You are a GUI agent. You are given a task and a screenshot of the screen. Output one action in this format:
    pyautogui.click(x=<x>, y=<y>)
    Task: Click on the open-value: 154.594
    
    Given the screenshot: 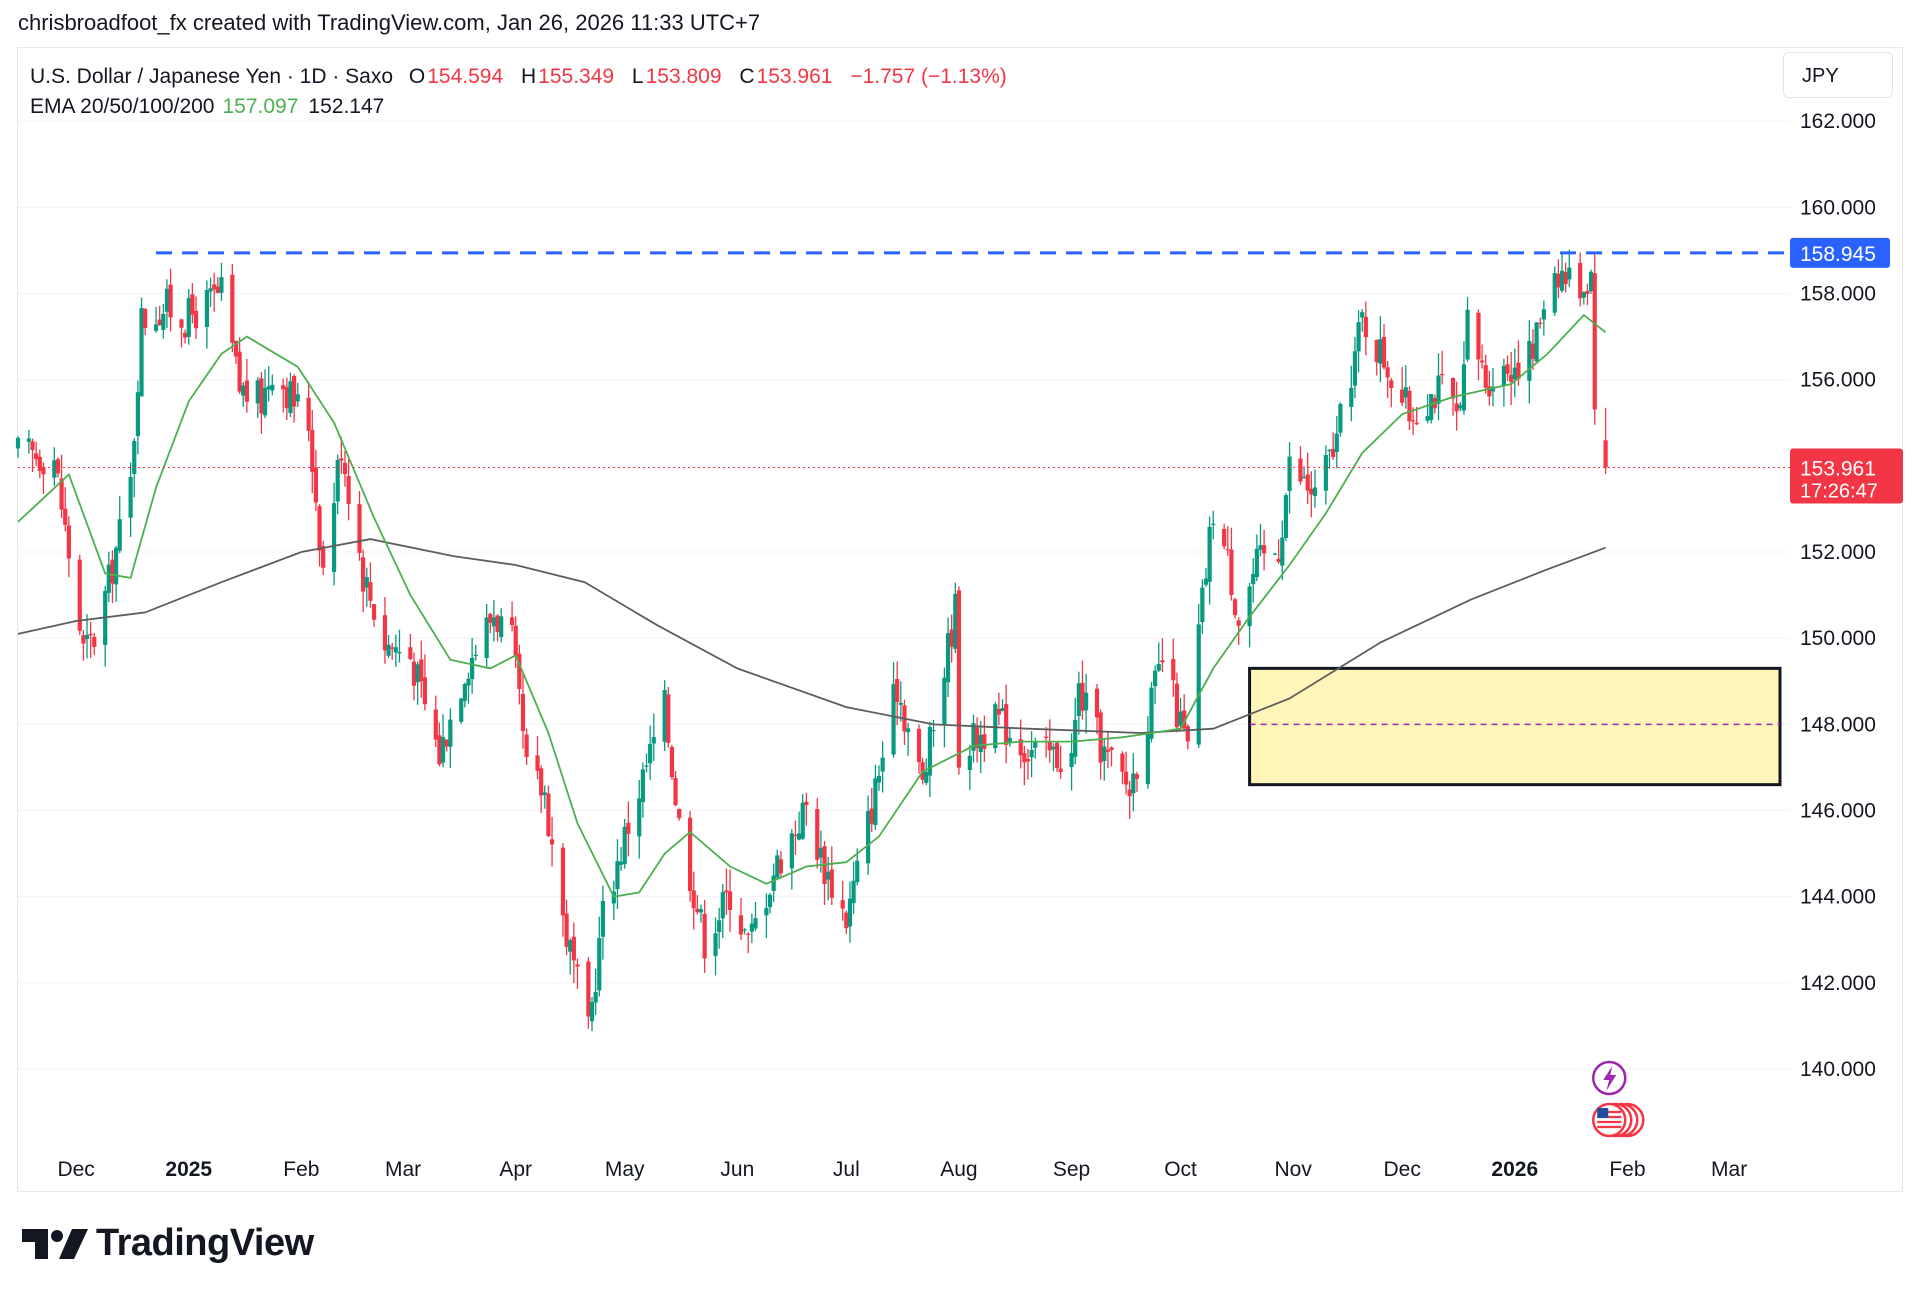 What is the action you would take?
    pyautogui.click(x=465, y=76)
    